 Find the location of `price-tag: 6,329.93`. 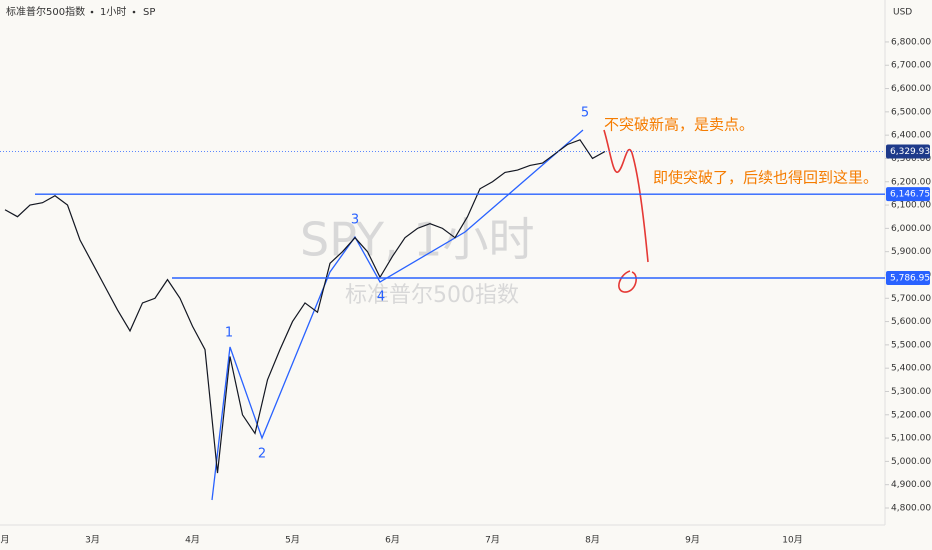

price-tag: 6,329.93 is located at coordinates (910, 152).